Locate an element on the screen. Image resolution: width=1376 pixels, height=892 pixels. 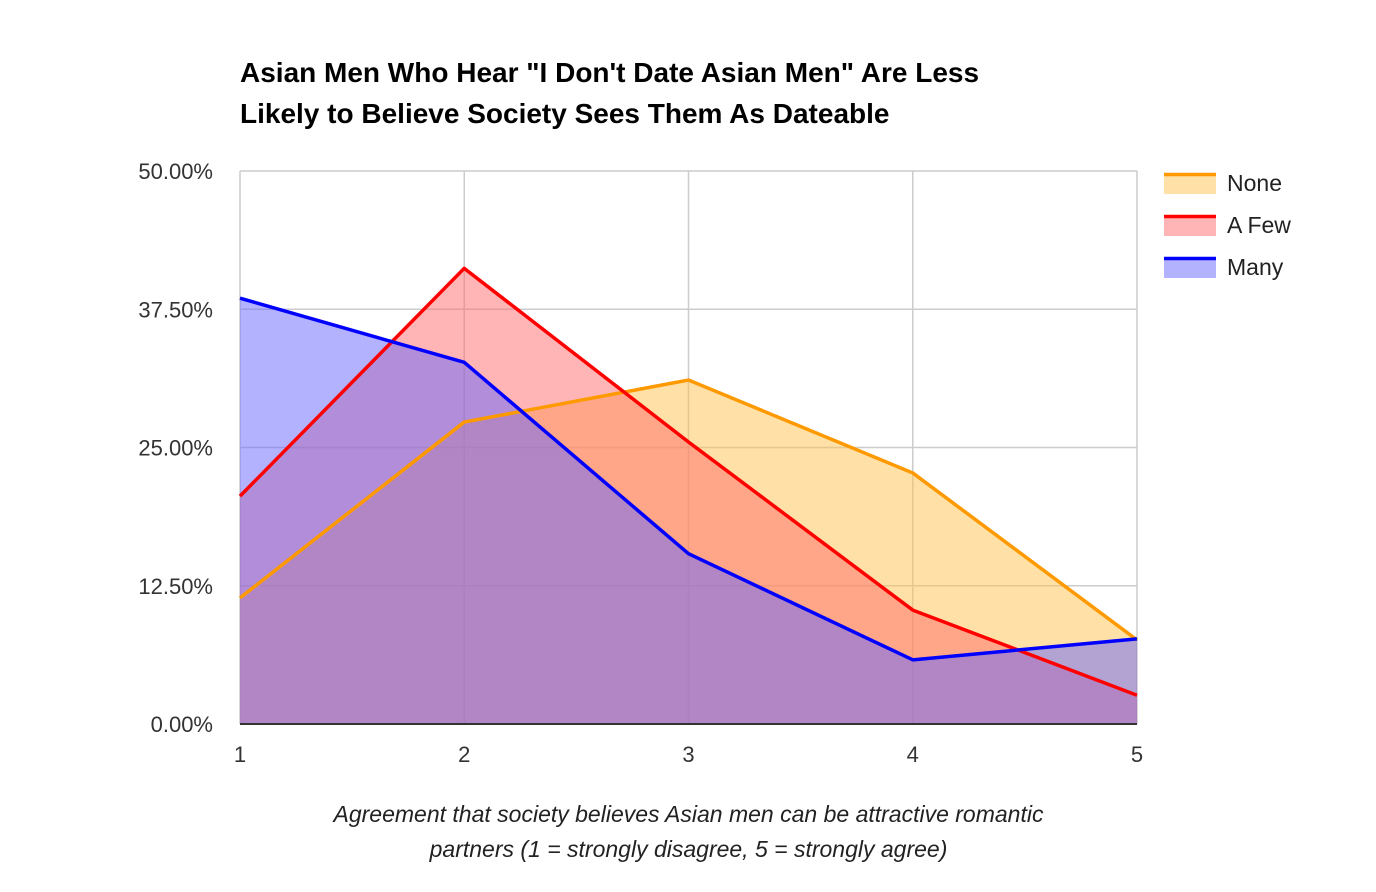
y-tick-labels: 0.00% 12.50% 25.00% 37.50% 50.00% is located at coordinates (175, 448).